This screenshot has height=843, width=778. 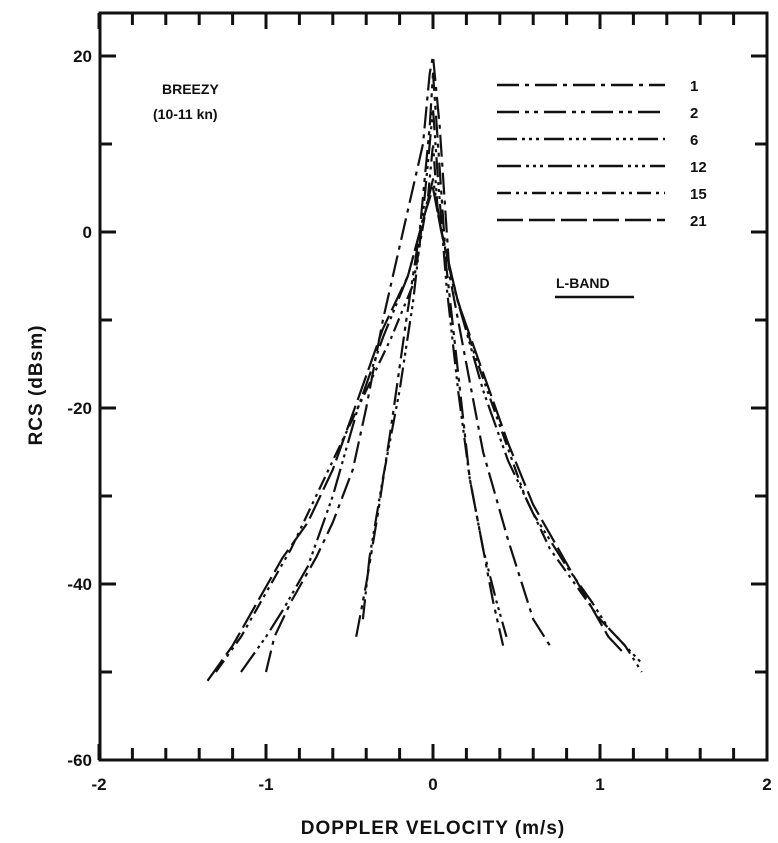 I want to click on legend-label-21: 21, so click(x=698, y=221).